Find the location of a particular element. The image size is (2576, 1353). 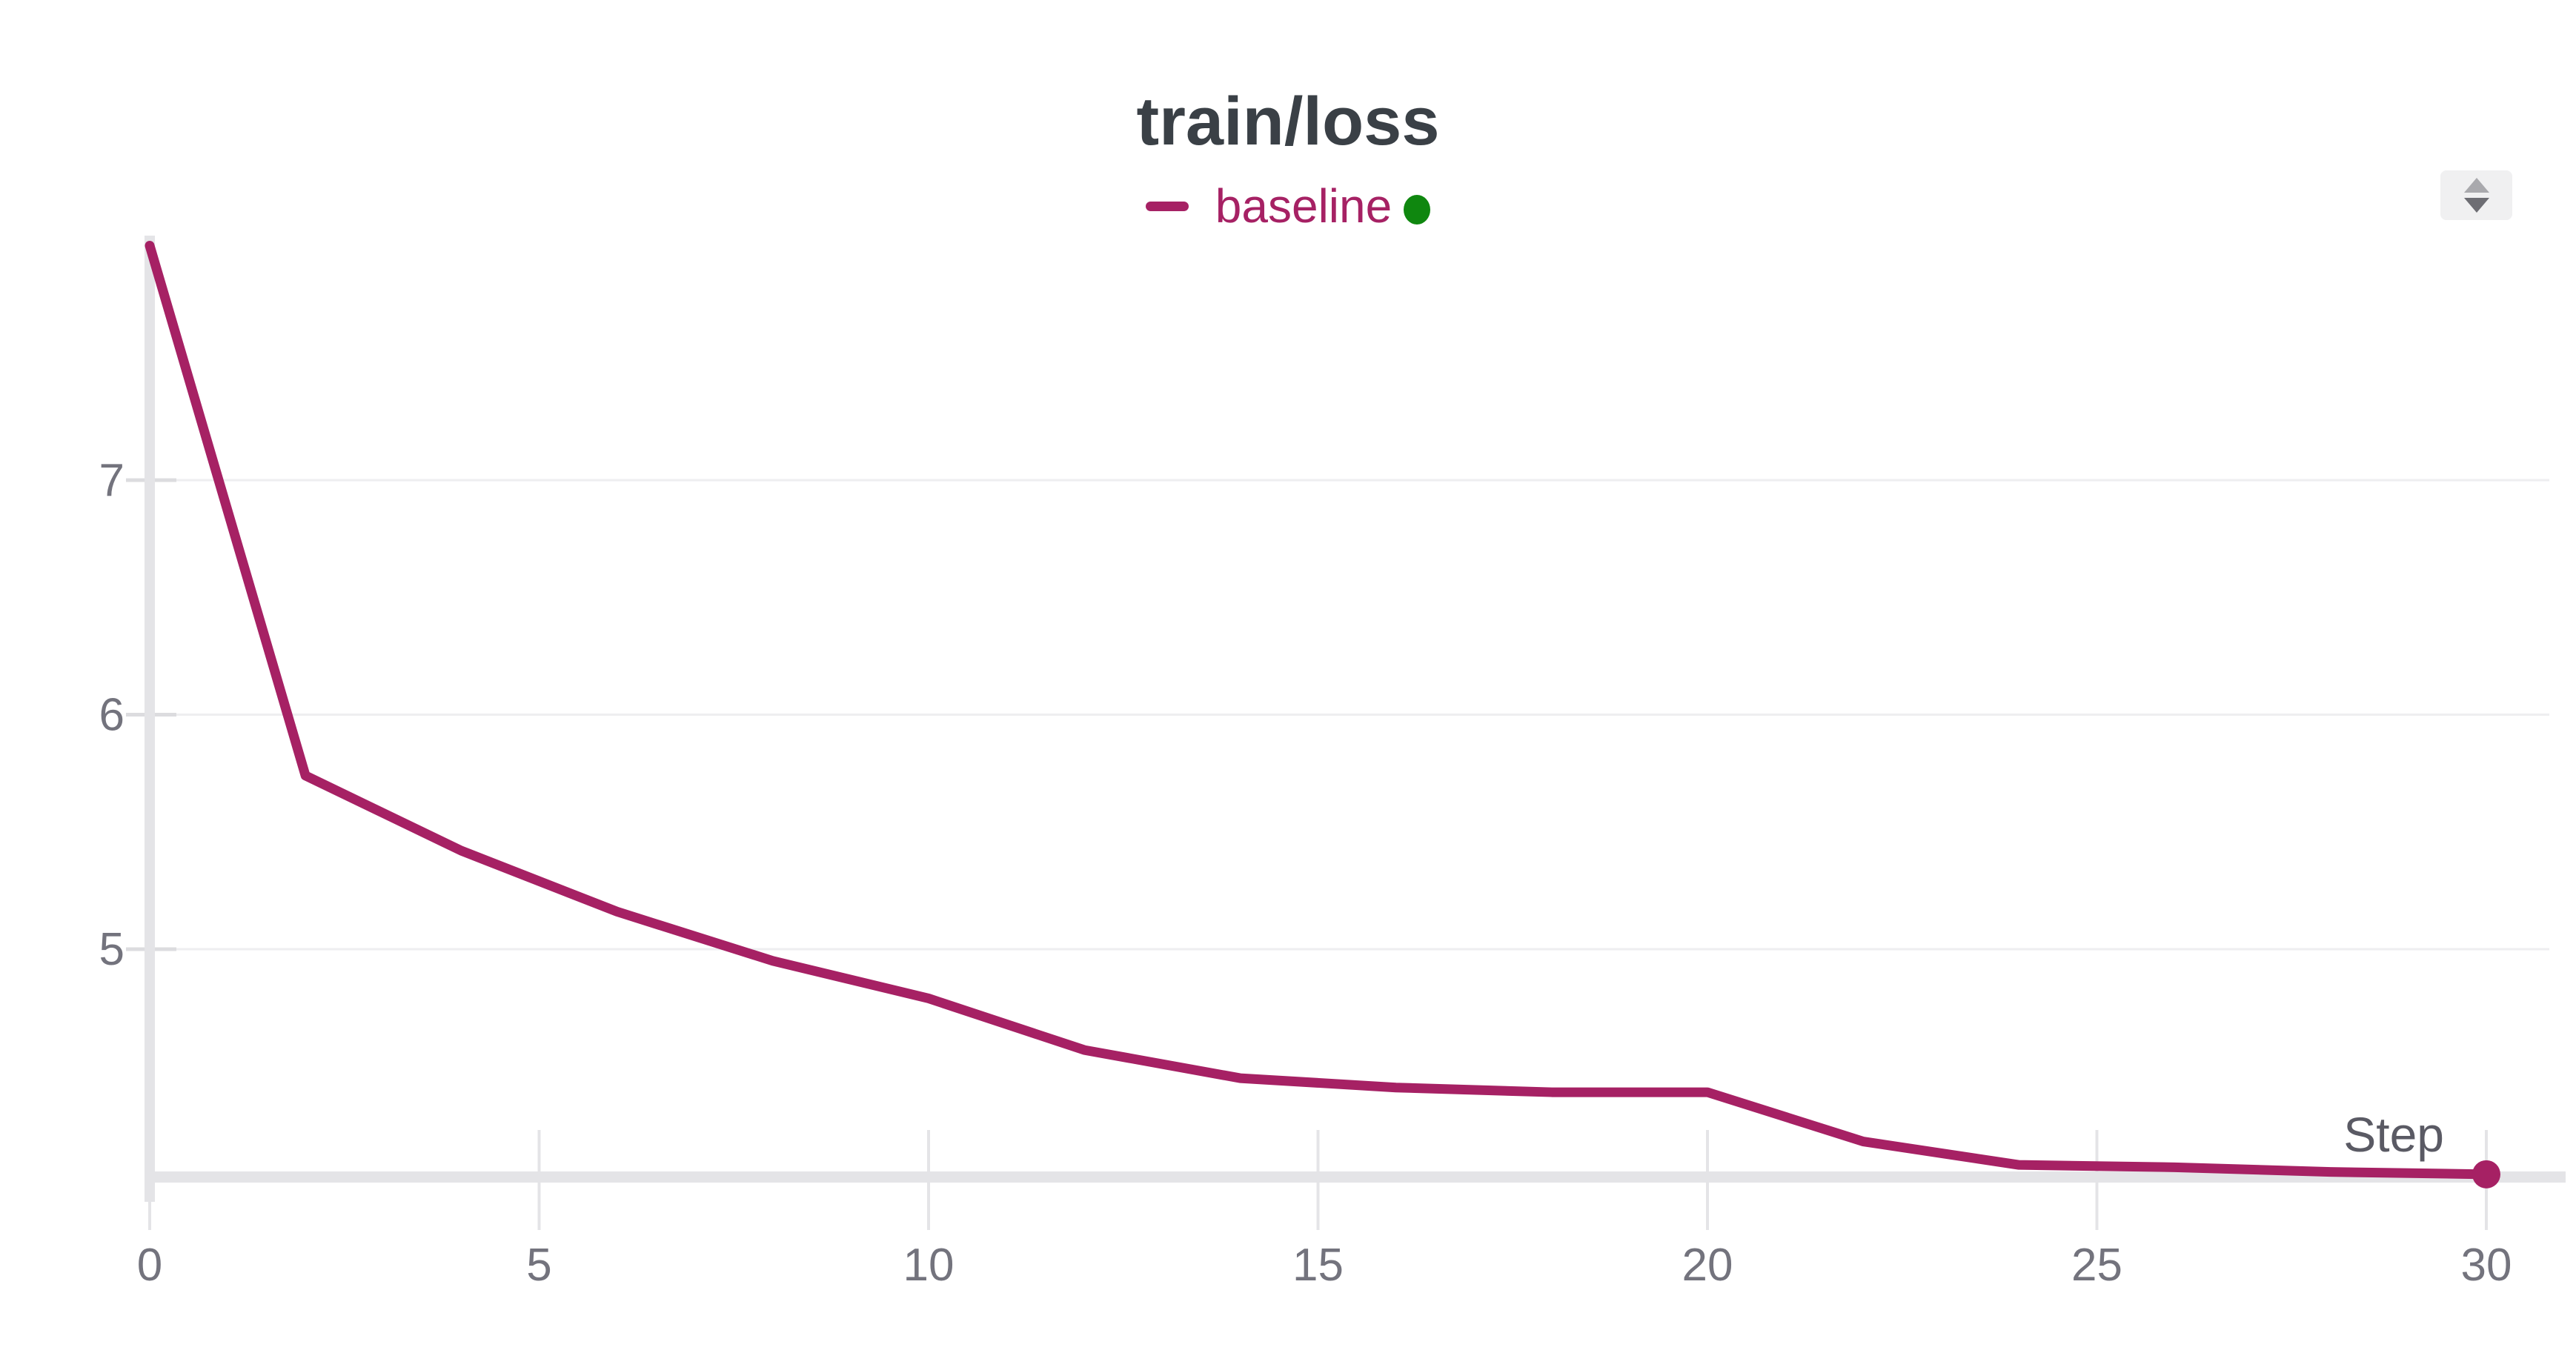

ytick-label-5: 5 is located at coordinates (112, 949).